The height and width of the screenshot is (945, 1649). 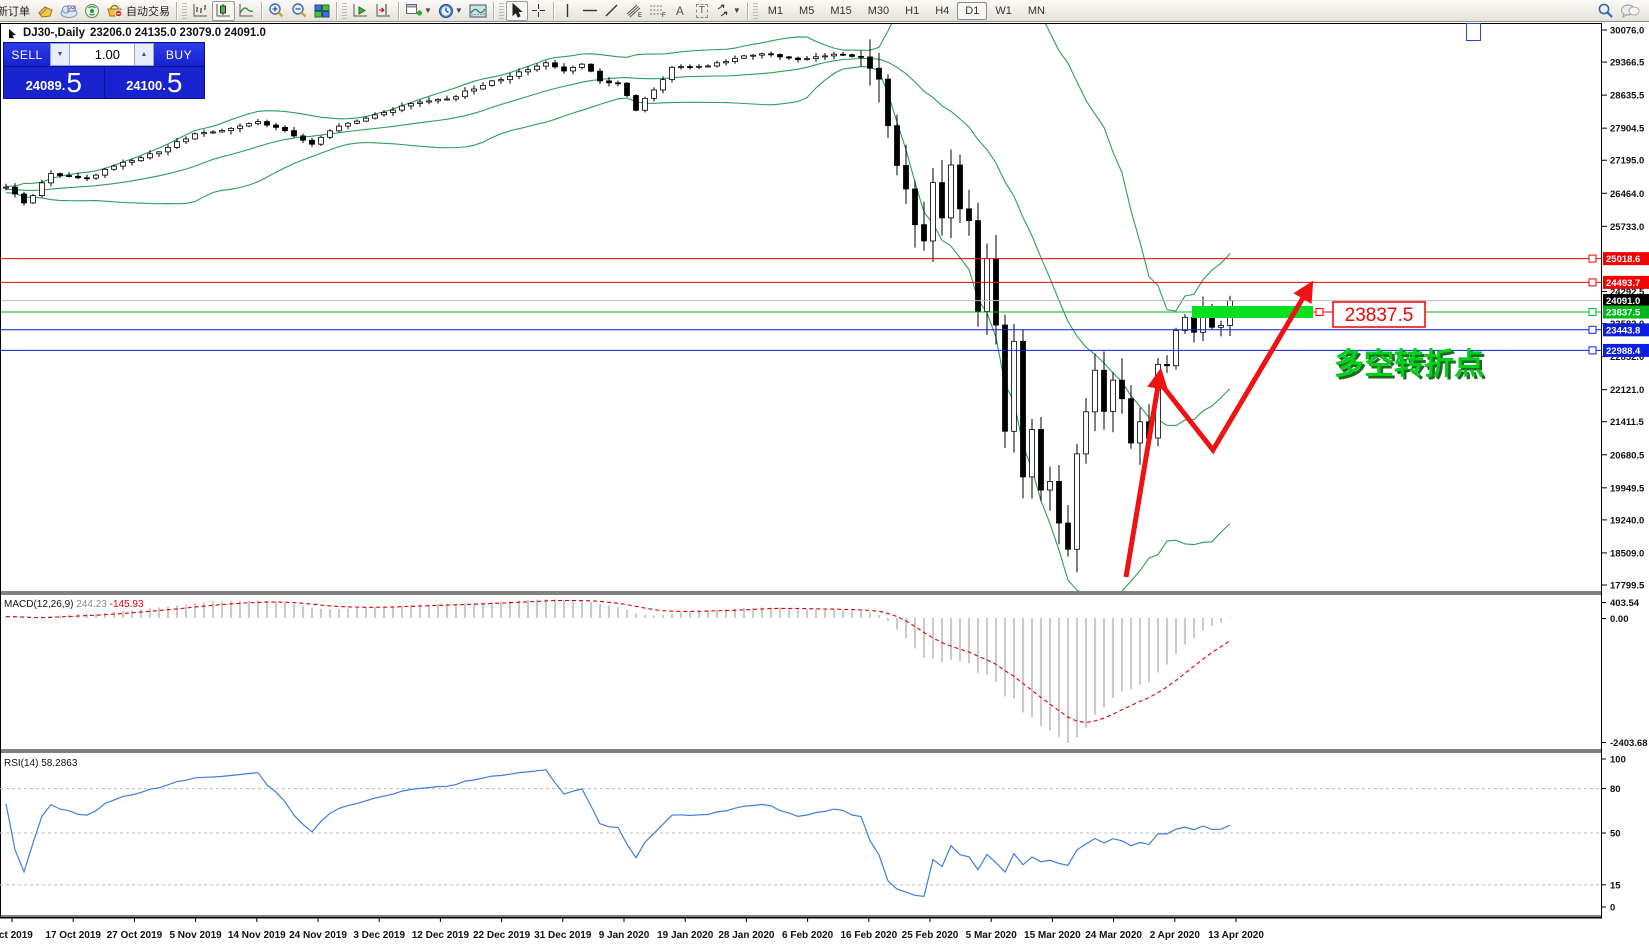 I want to click on new-order-button: 新订单, so click(x=15, y=11).